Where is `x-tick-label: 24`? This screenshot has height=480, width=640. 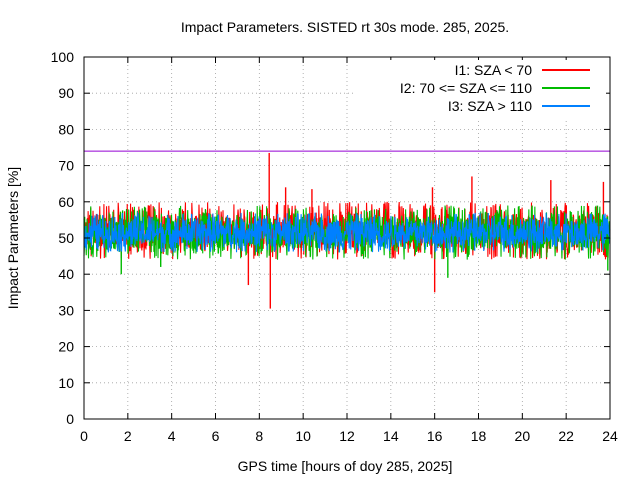 x-tick-label: 24 is located at coordinates (610, 436).